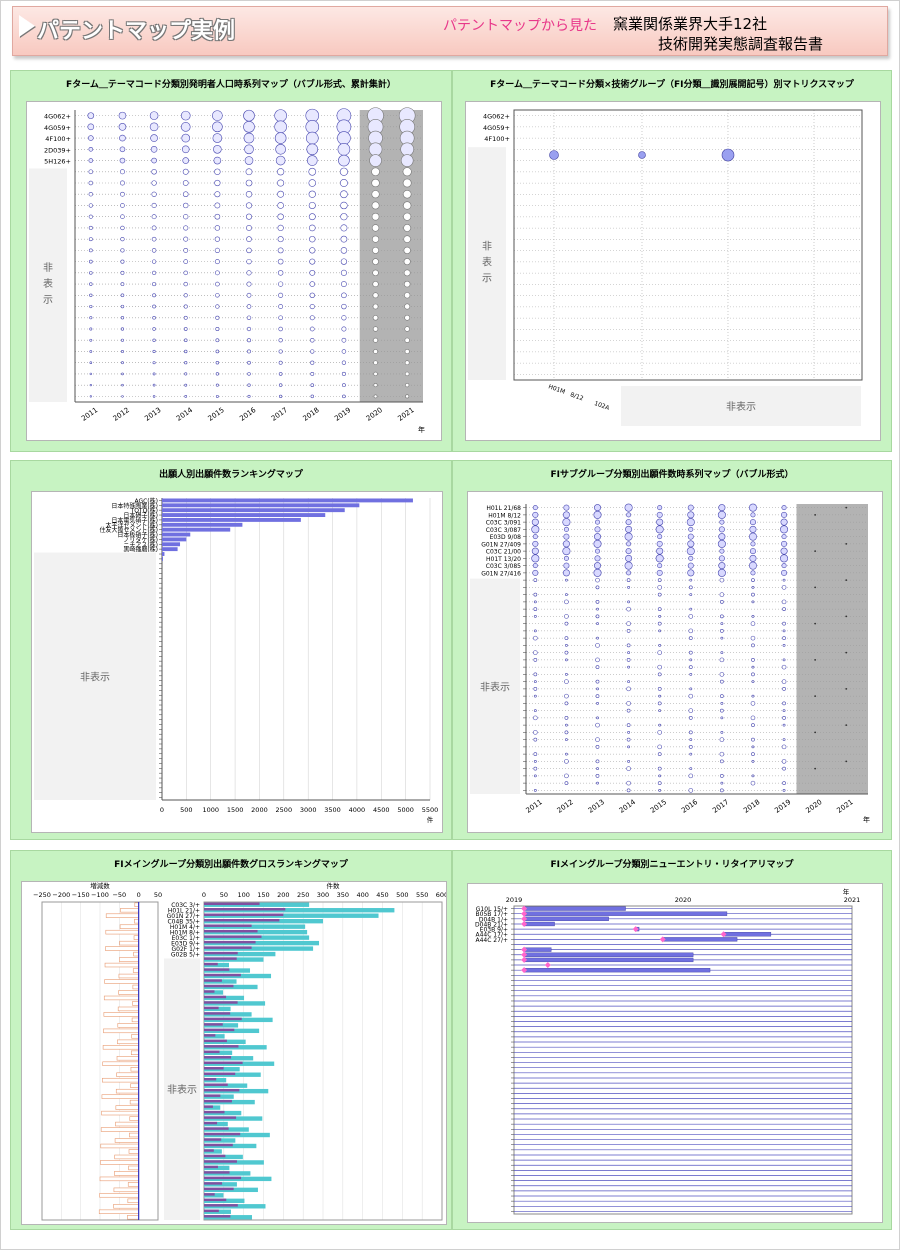 Image resolution: width=900 pixels, height=1250 pixels. Describe the element at coordinates (308, 810) in the screenshot. I see `x-tick-label: 3000` at that location.